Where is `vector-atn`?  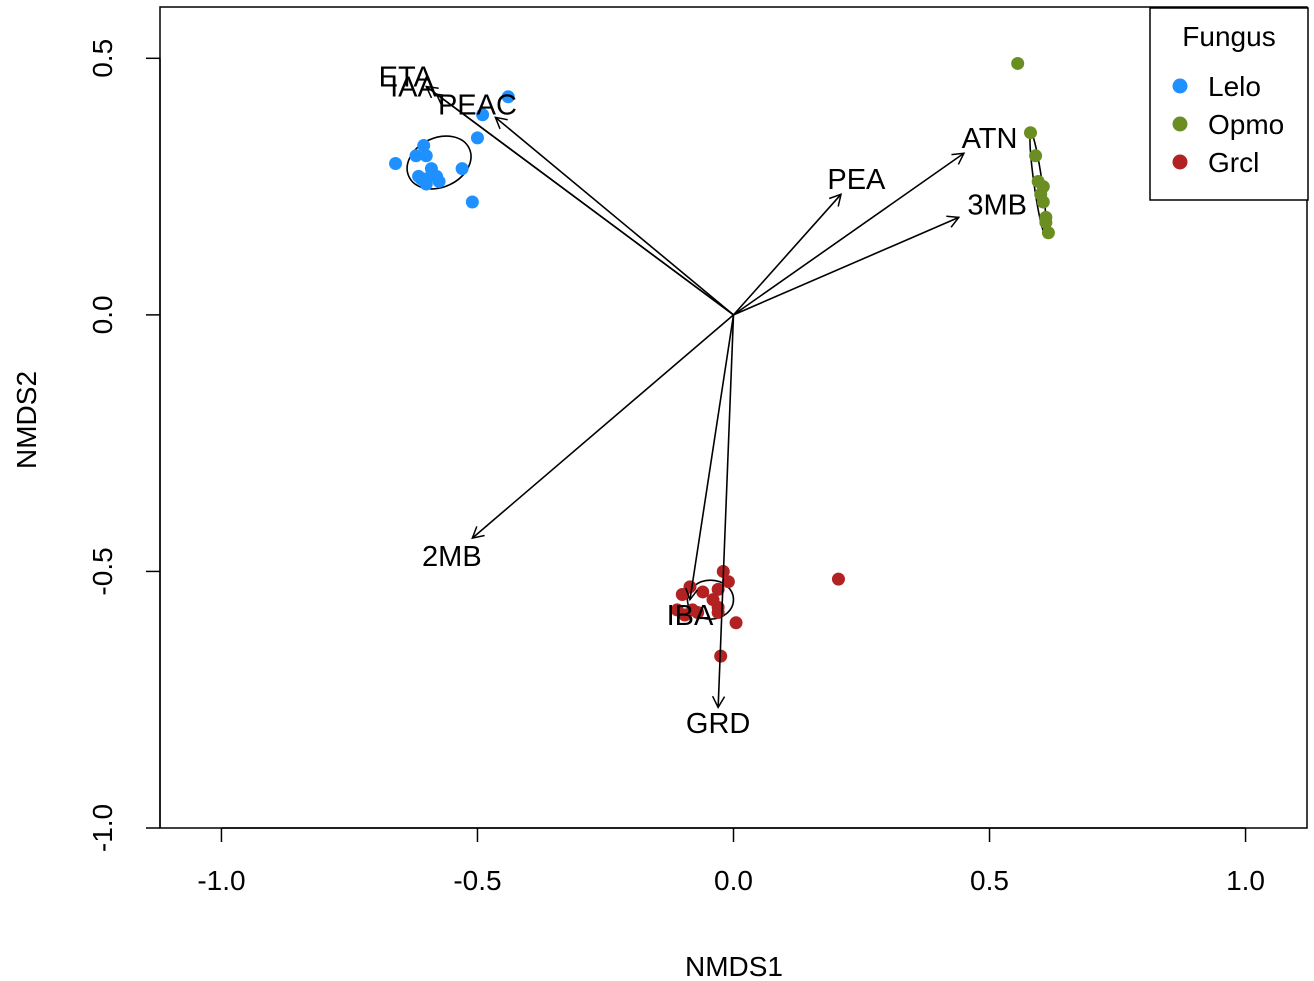
vector-atn is located at coordinates (849, 234).